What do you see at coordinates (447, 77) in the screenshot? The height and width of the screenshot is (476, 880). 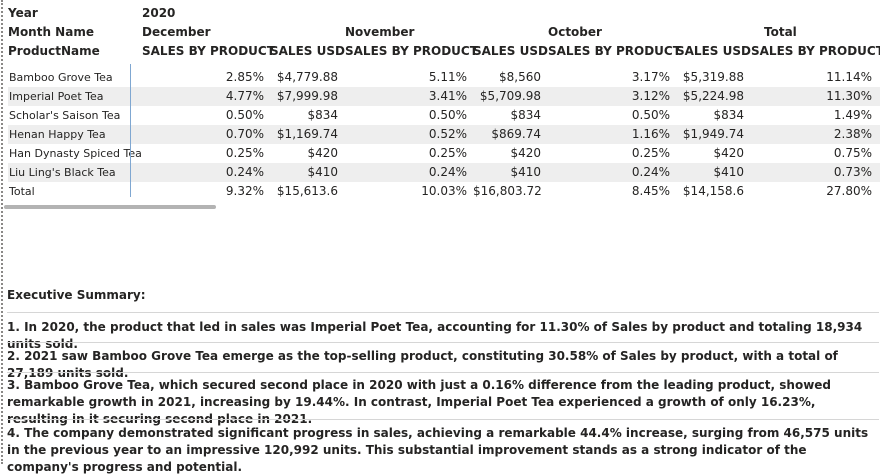 I see `value-cell: 5.11%` at bounding box center [447, 77].